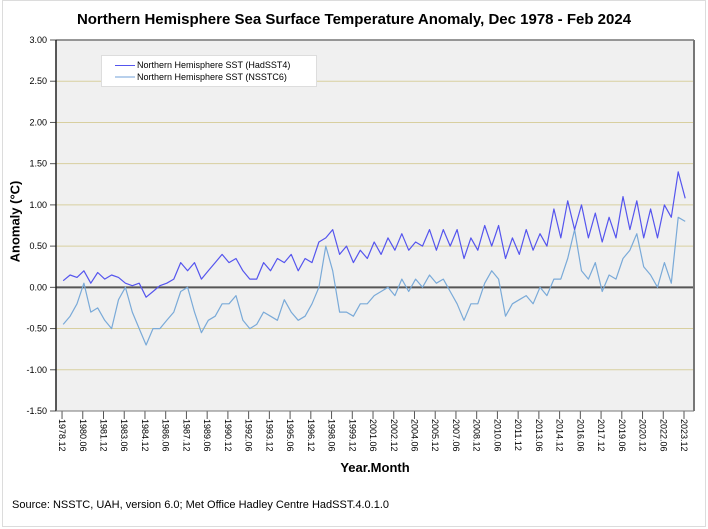  What do you see at coordinates (228, 435) in the screenshot?
I see `x-tick-label: 1990.12` at bounding box center [228, 435].